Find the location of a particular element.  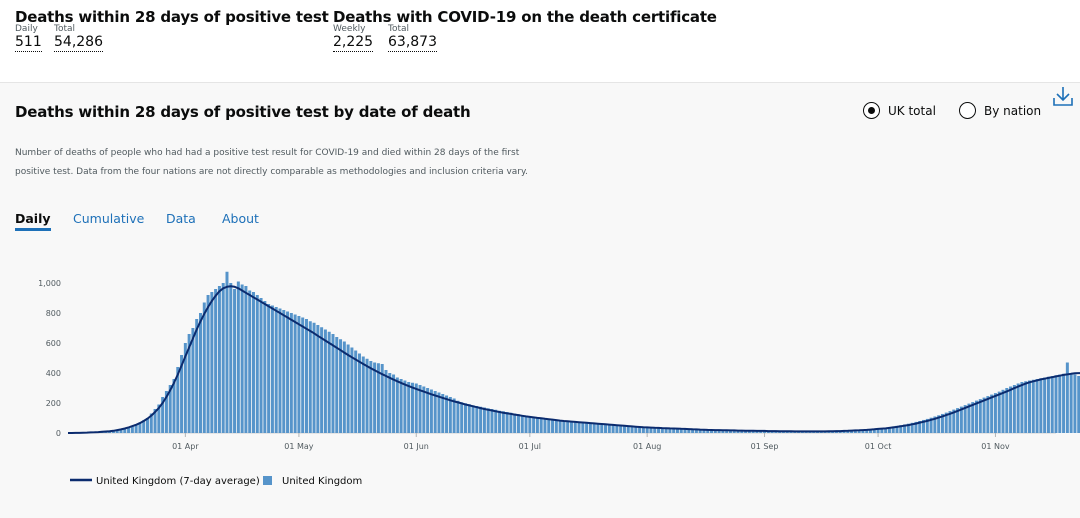

tab-about: About is located at coordinates (240, 218).